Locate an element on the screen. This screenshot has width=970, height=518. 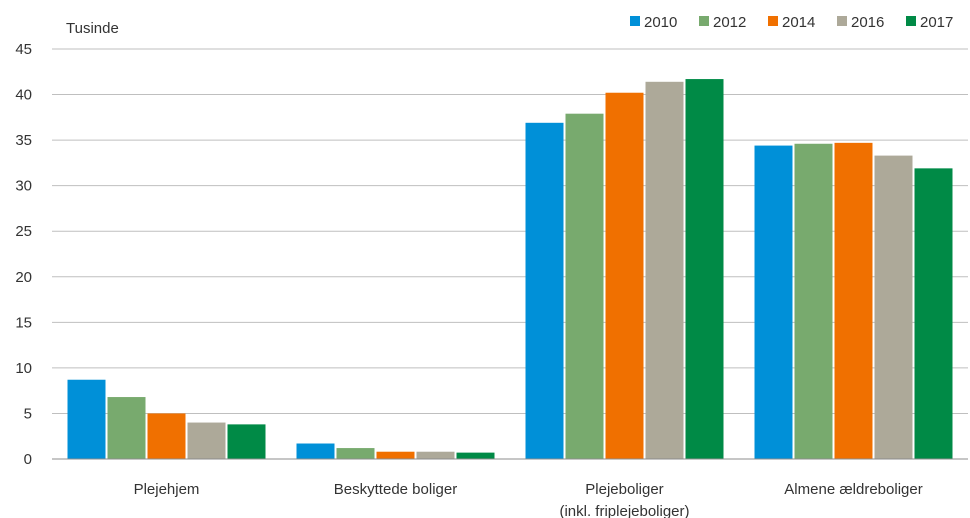
category-label: Plejehjem is located at coordinates (167, 489).